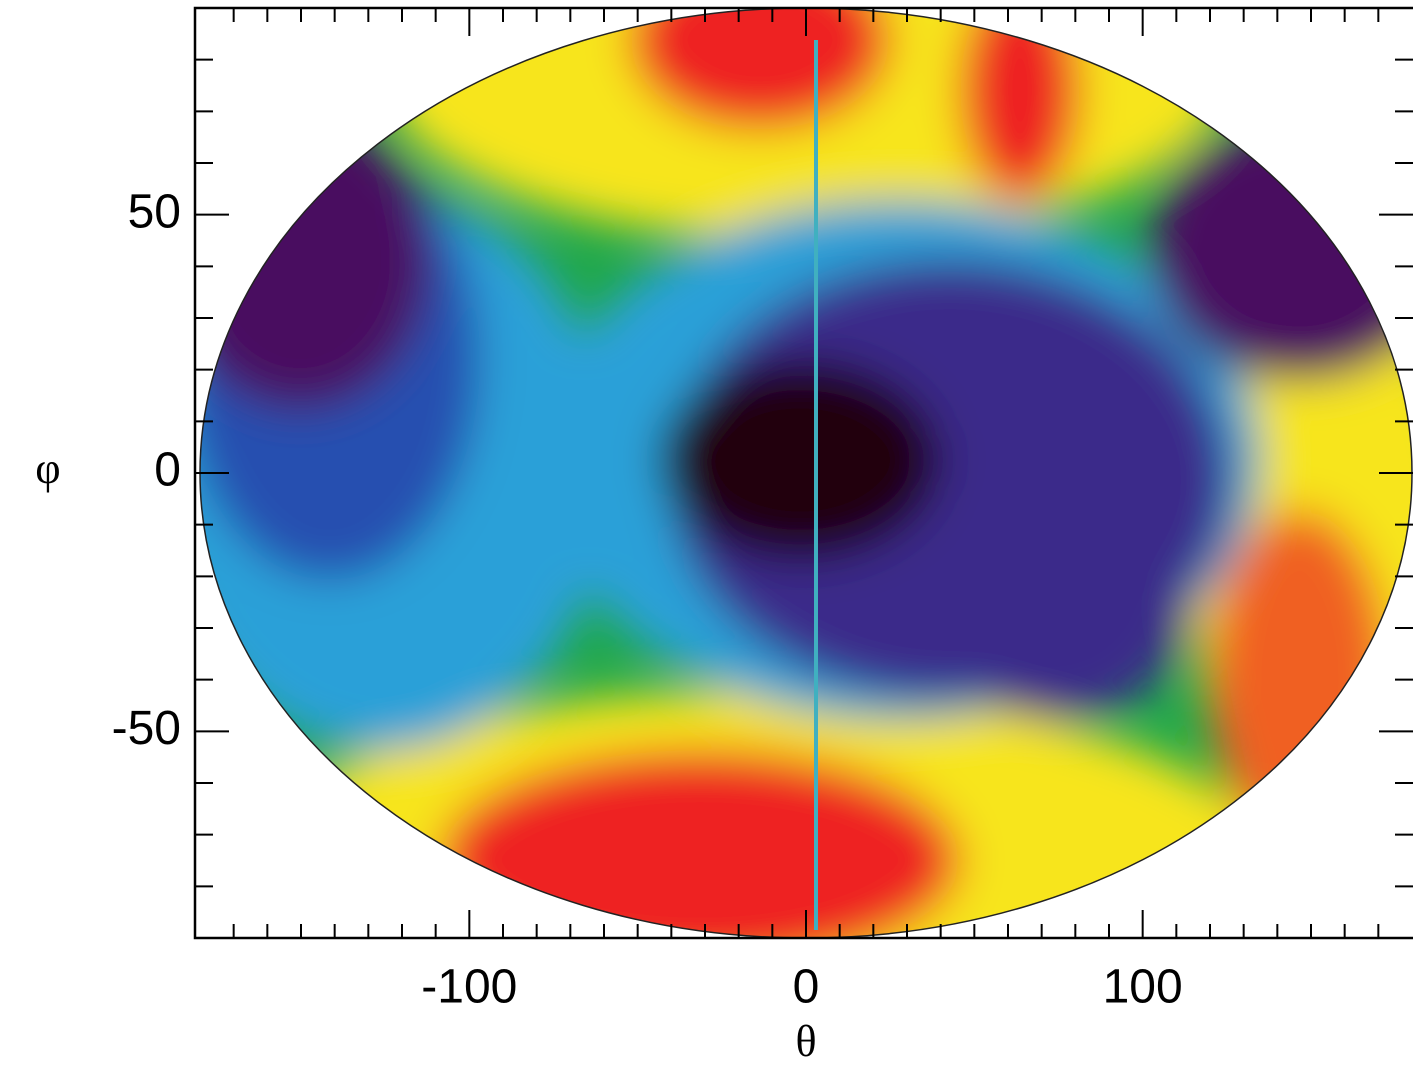  I want to click on x-axis-label: θ, so click(805, 1041).